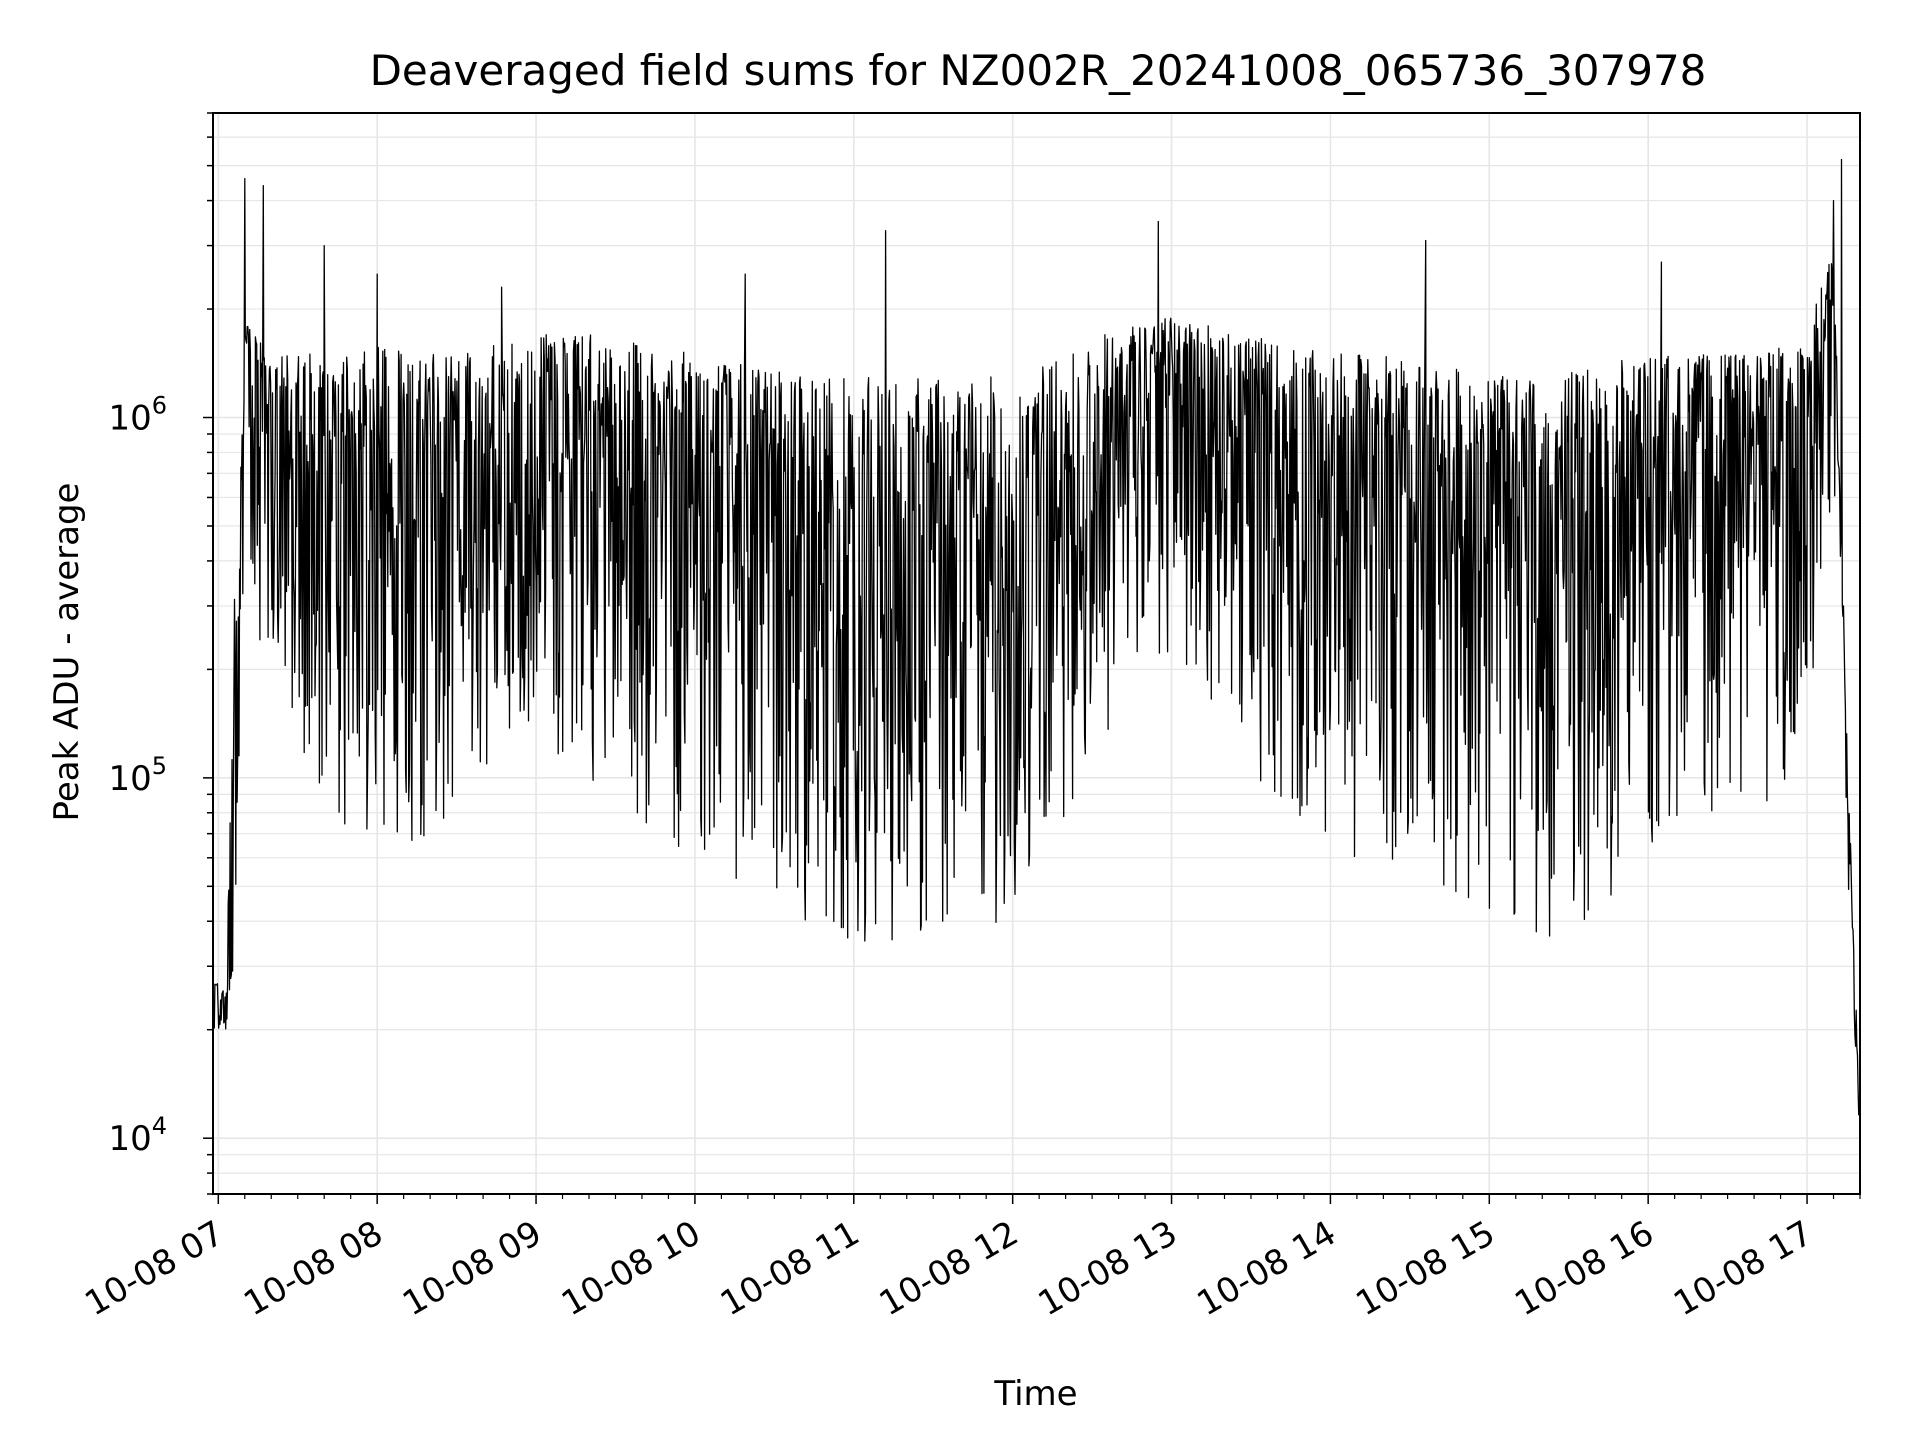 The width and height of the screenshot is (1920, 1440). I want to click on y-axis-title: Peak ADU - average, so click(67, 652).